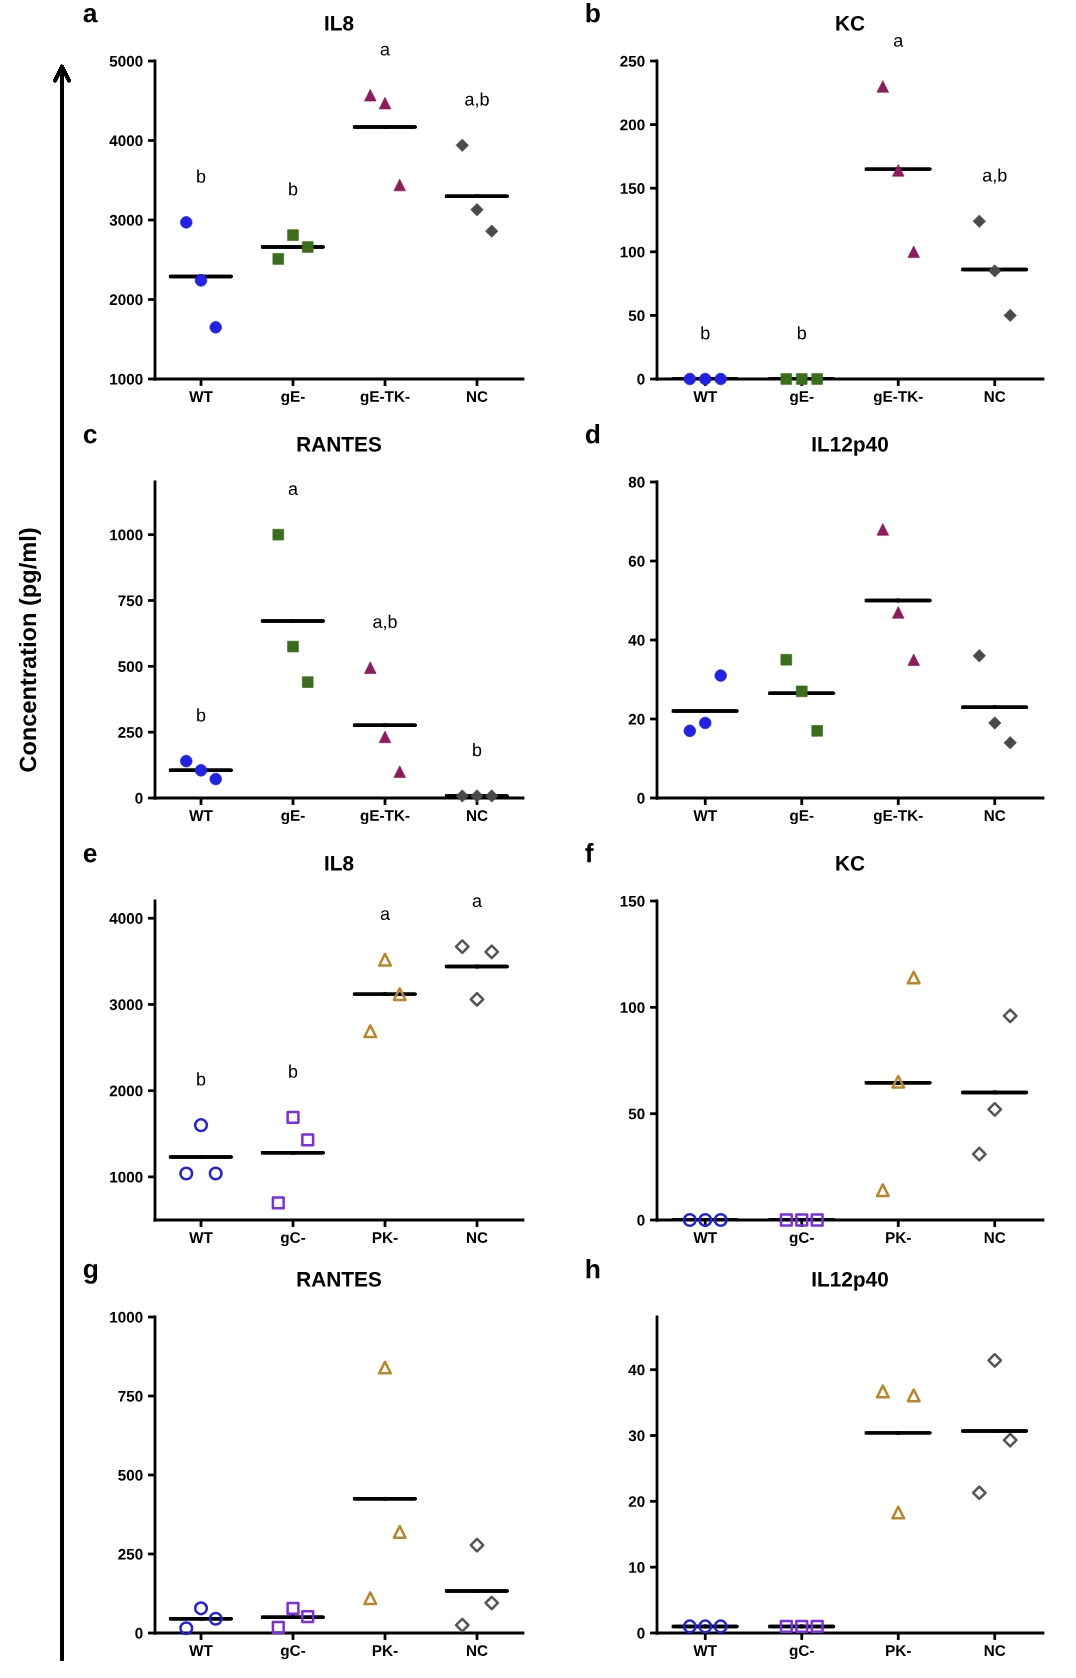 The height and width of the screenshot is (1678, 1076). Describe the element at coordinates (126, 61) in the screenshot. I see `y-tick-label: 5000` at that location.